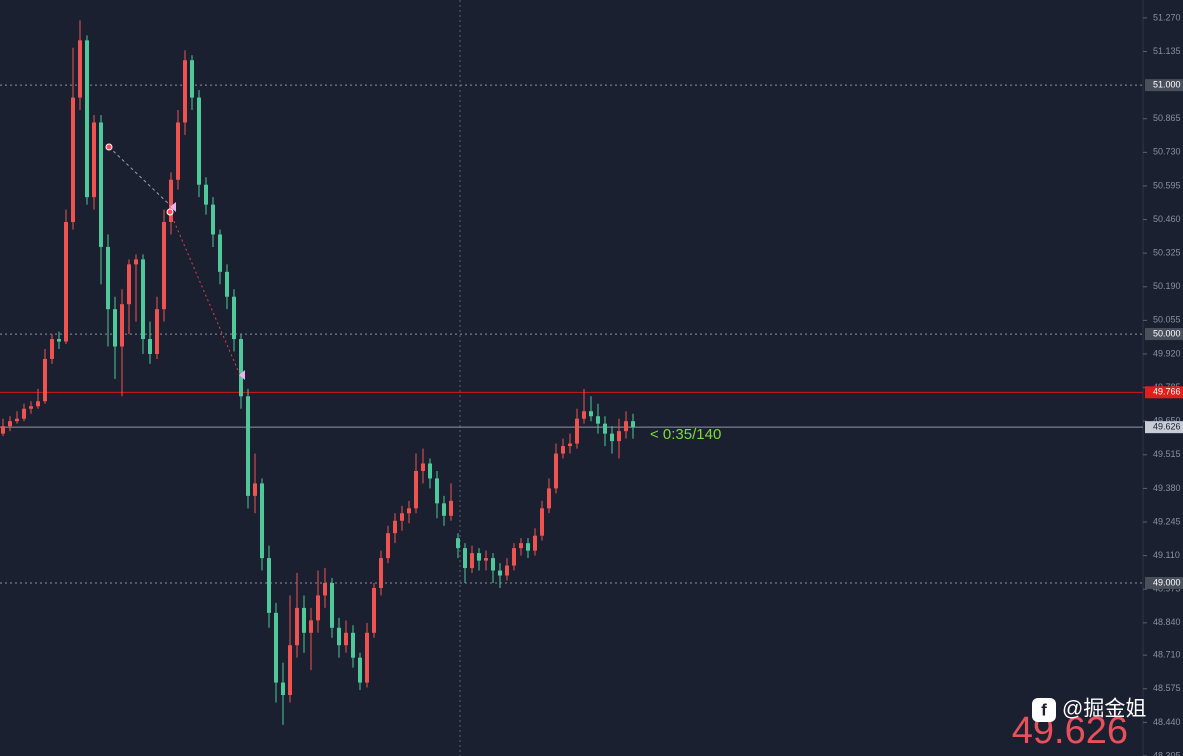 The image size is (1183, 756). I want to click on y-tick-label: 48.440, so click(1167, 722).